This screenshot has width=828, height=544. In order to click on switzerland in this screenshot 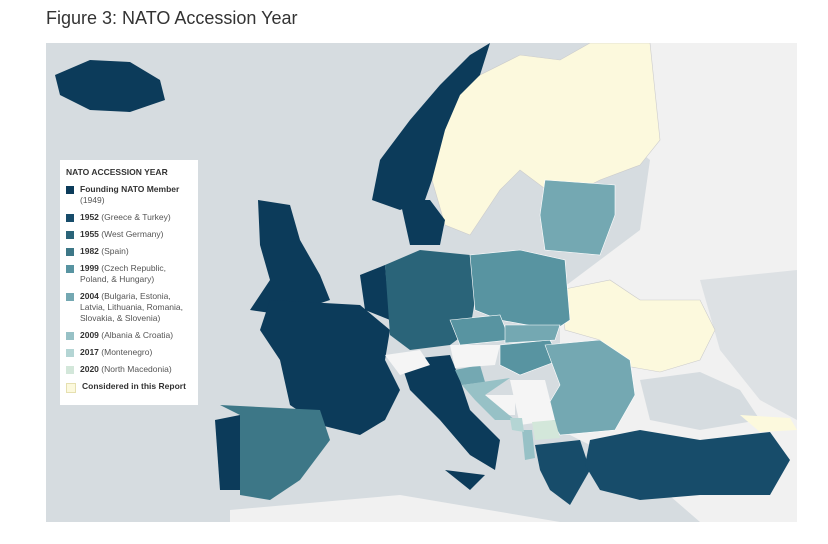, I will do `click(407, 362)`.